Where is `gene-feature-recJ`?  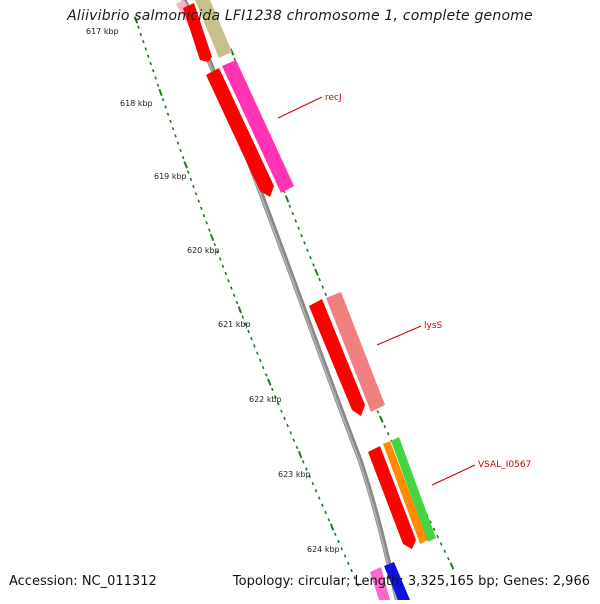
gene-feature-recJ is located at coordinates (258, 126).